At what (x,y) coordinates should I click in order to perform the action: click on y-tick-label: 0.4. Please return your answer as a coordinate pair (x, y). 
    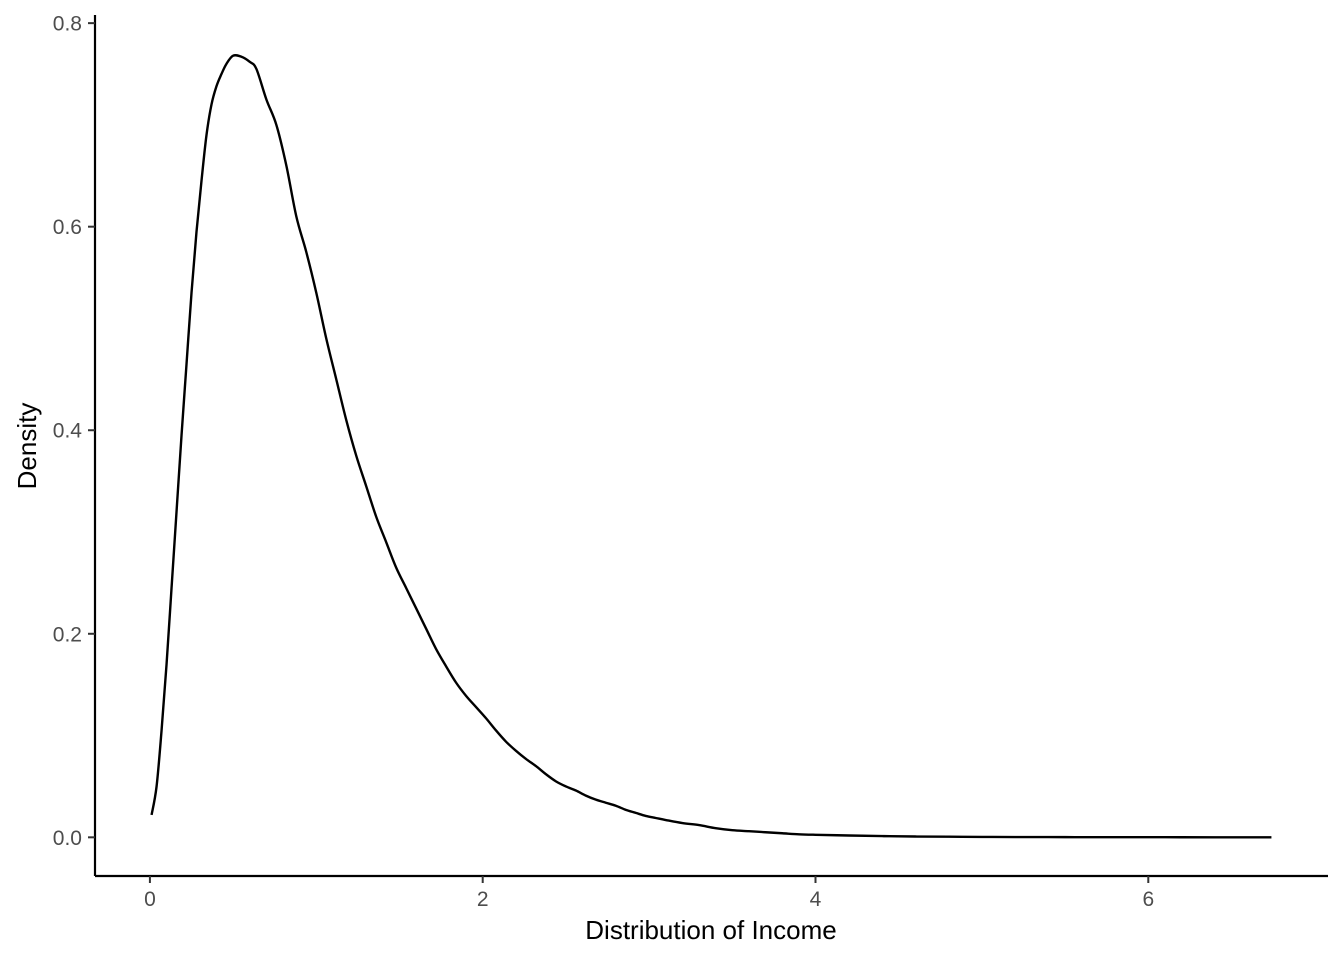
    Looking at the image, I should click on (68, 431).